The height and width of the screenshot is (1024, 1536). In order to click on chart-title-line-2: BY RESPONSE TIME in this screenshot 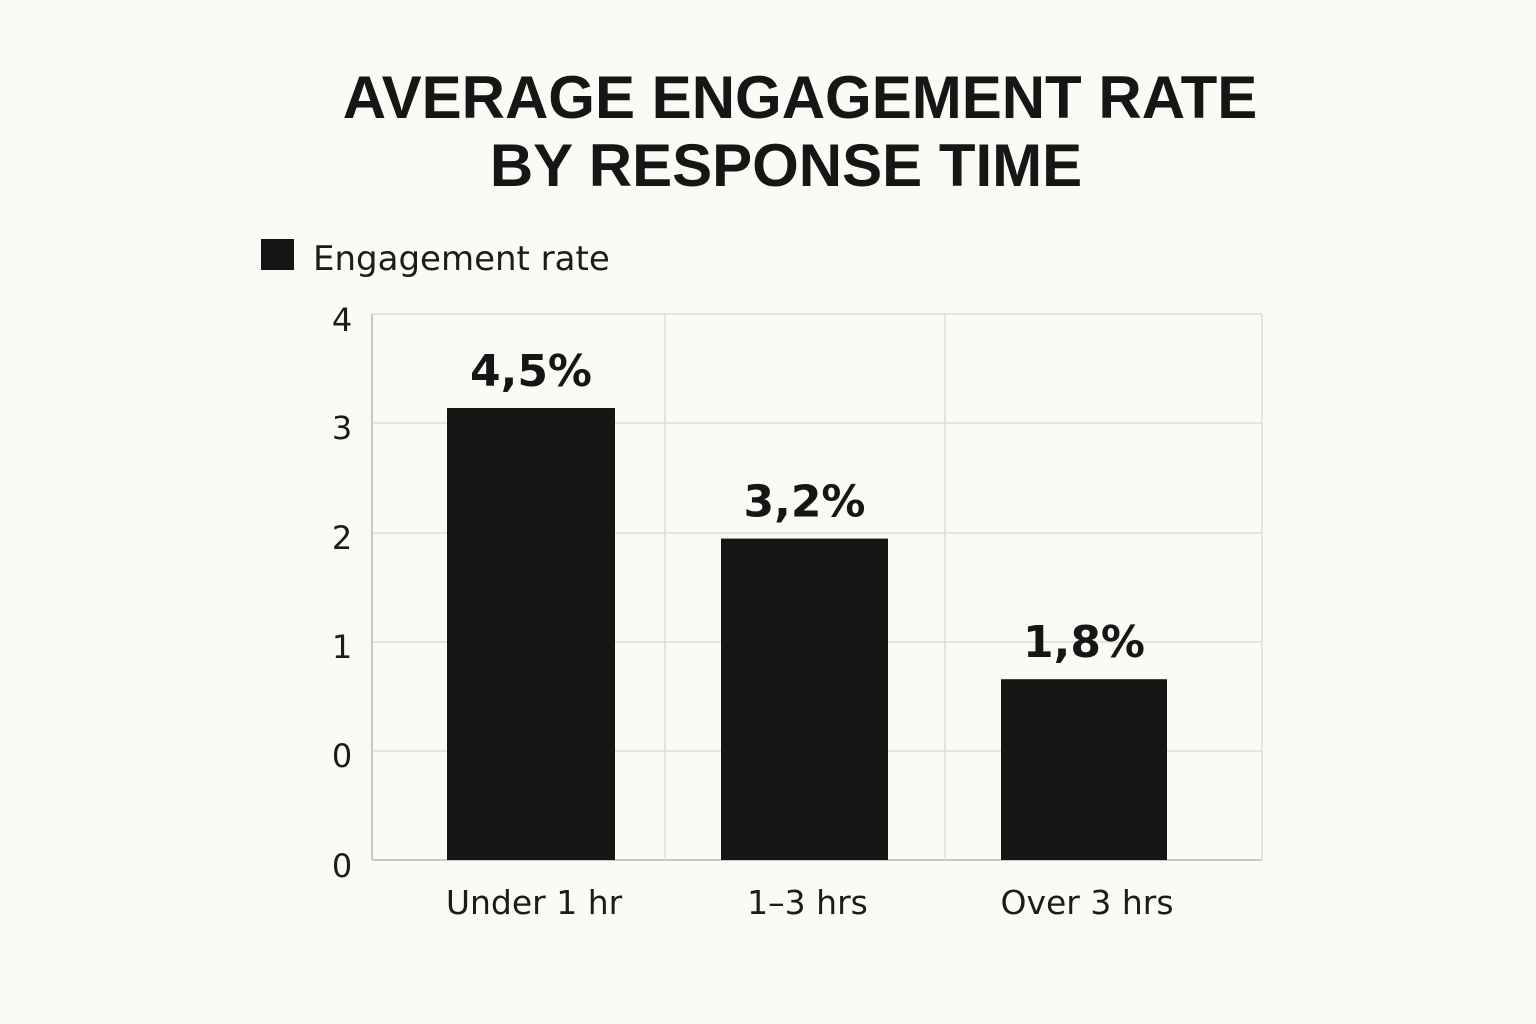, I will do `click(786, 165)`.